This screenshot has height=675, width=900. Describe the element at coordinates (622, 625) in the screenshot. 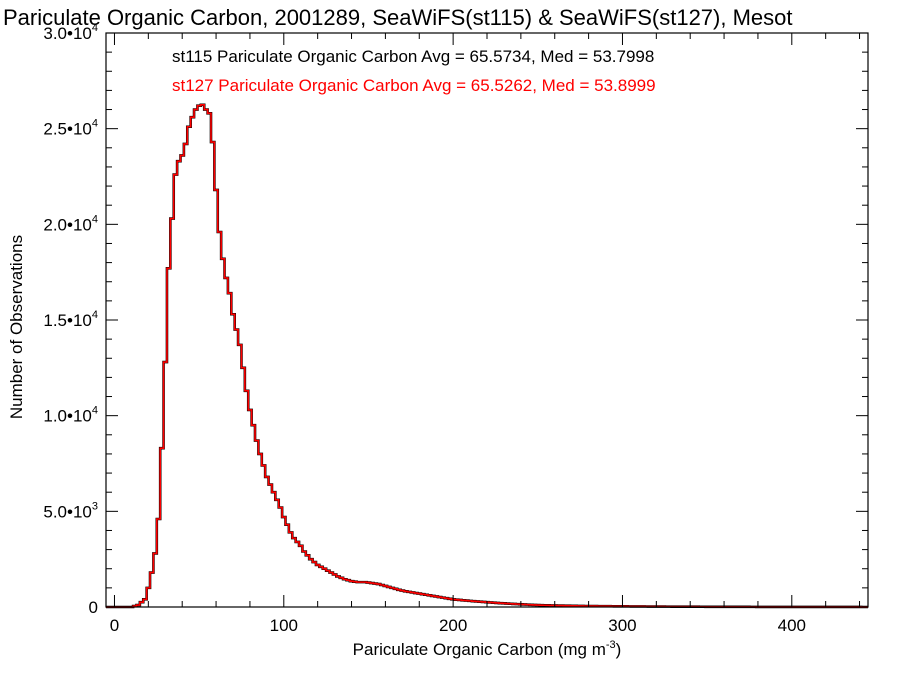

I see `x-tick-label: 300` at that location.